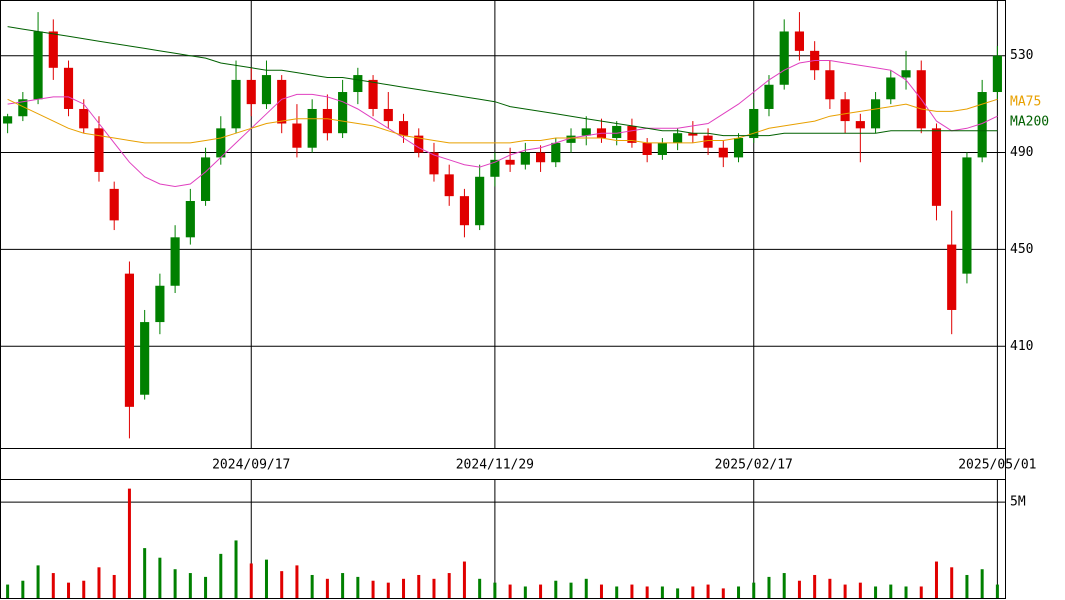  I want to click on legend-entry: MA200, so click(1029, 122).